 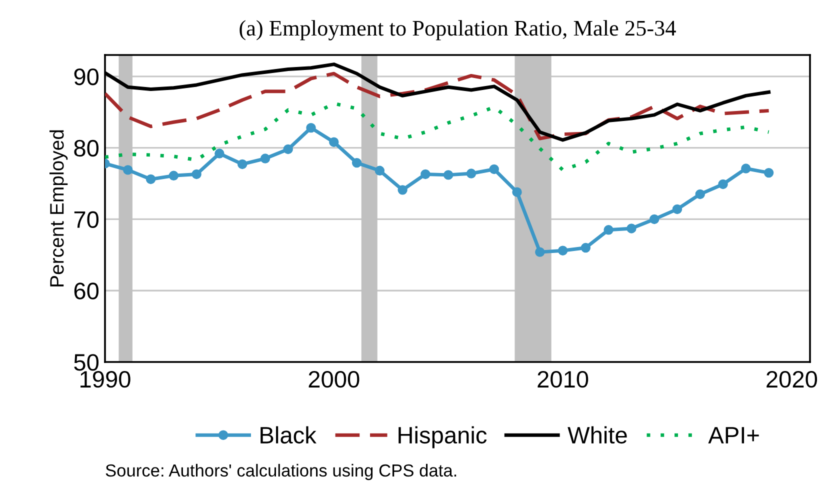 What do you see at coordinates (86, 291) in the screenshot?
I see `y-tick-label: 60` at bounding box center [86, 291].